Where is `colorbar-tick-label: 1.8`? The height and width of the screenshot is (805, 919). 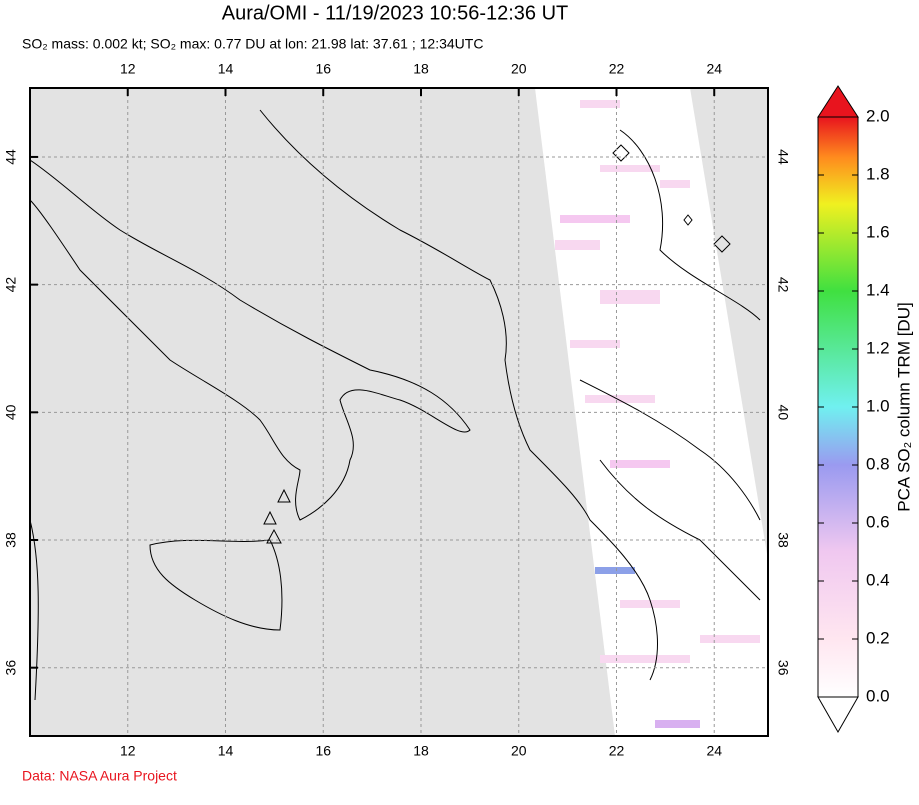 colorbar-tick-label: 1.8 is located at coordinates (878, 173).